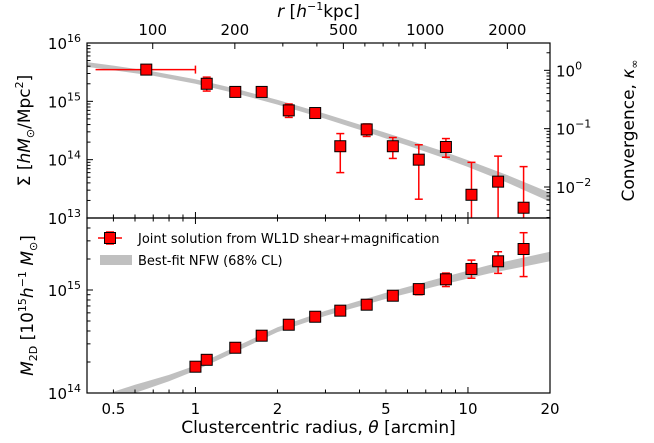 This screenshot has height=443, width=654. What do you see at coordinates (64, 217) in the screenshot?
I see `y-tick-label-top: 1013` at bounding box center [64, 217].